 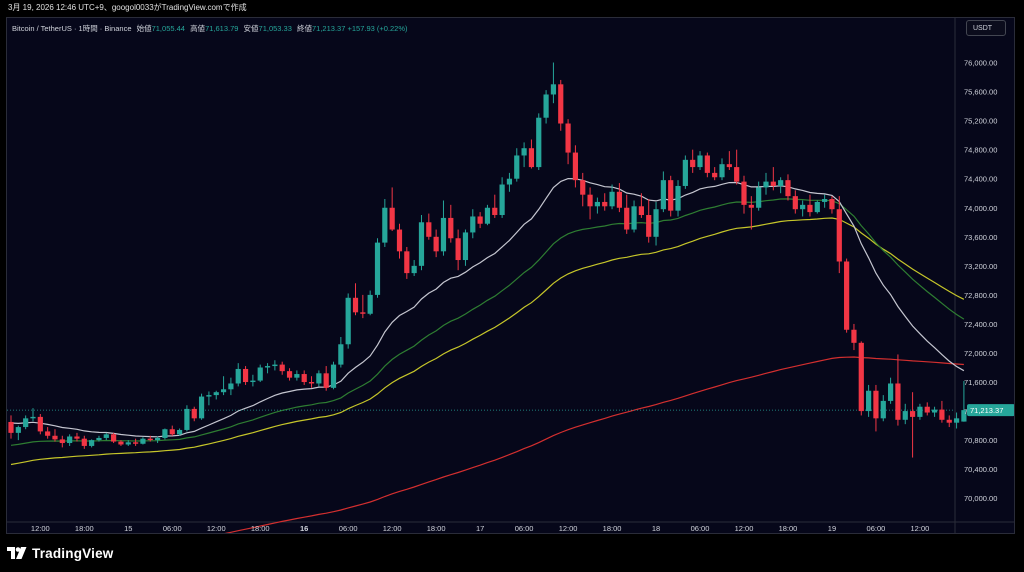 What do you see at coordinates (329, 28) in the screenshot?
I see `legend-close-value: 71,213.37` at bounding box center [329, 28].